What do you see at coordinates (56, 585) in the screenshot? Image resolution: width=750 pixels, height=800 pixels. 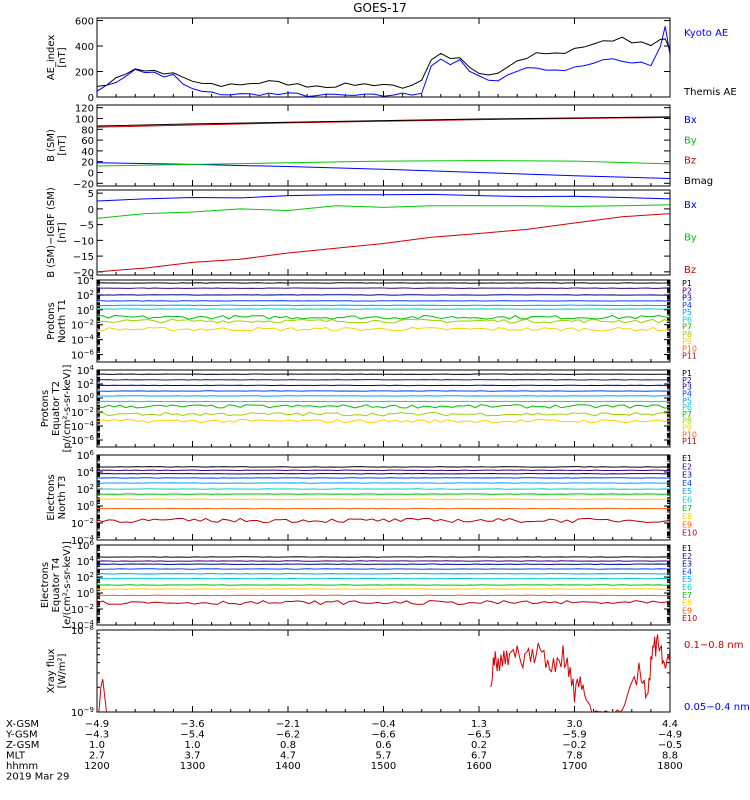 I see `y-axis-label: ElectronsEquator T4[e/(cm²-s-sr-keV)]` at bounding box center [56, 585].